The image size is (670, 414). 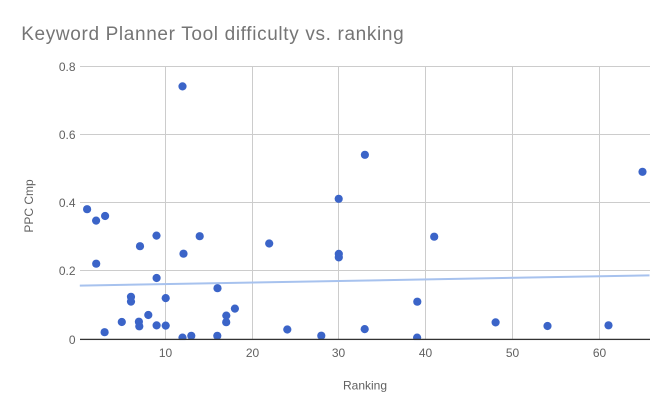 I want to click on svg-text: PPC Cmp, so click(x=29, y=206).